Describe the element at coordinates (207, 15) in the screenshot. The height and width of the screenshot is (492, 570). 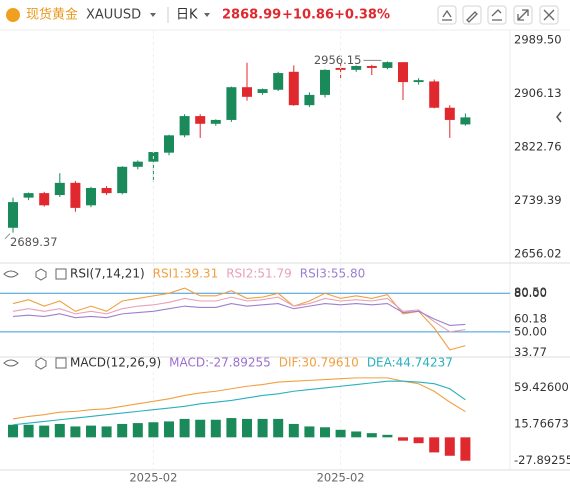
I see `period-dropdown` at that location.